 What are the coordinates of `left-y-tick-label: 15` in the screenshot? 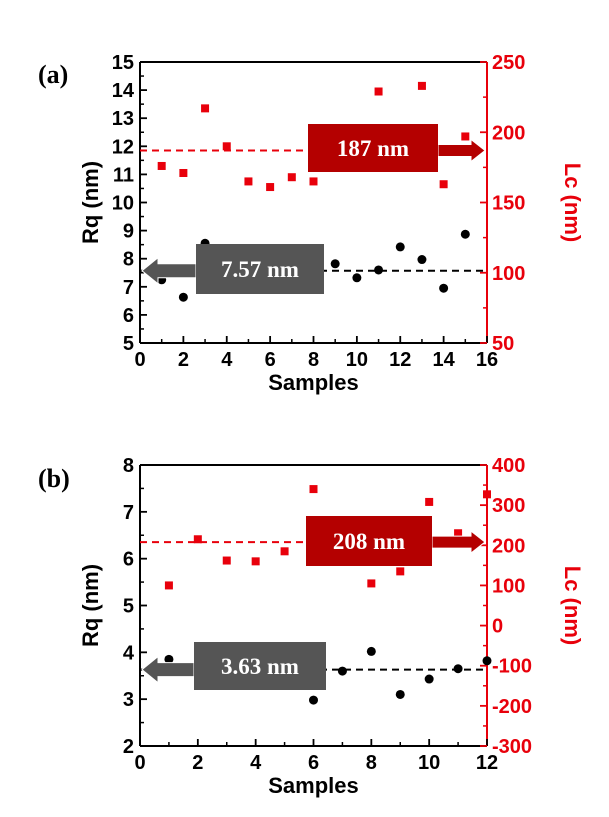 It's located at (123, 63).